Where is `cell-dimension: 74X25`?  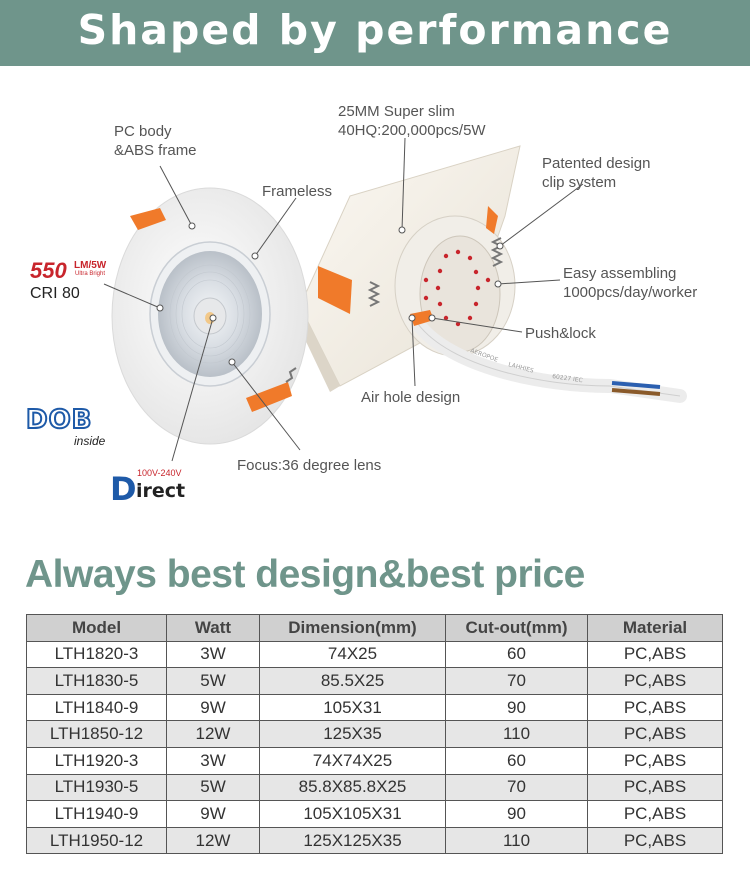 cell-dimension: 74X25 is located at coordinates (352, 654).